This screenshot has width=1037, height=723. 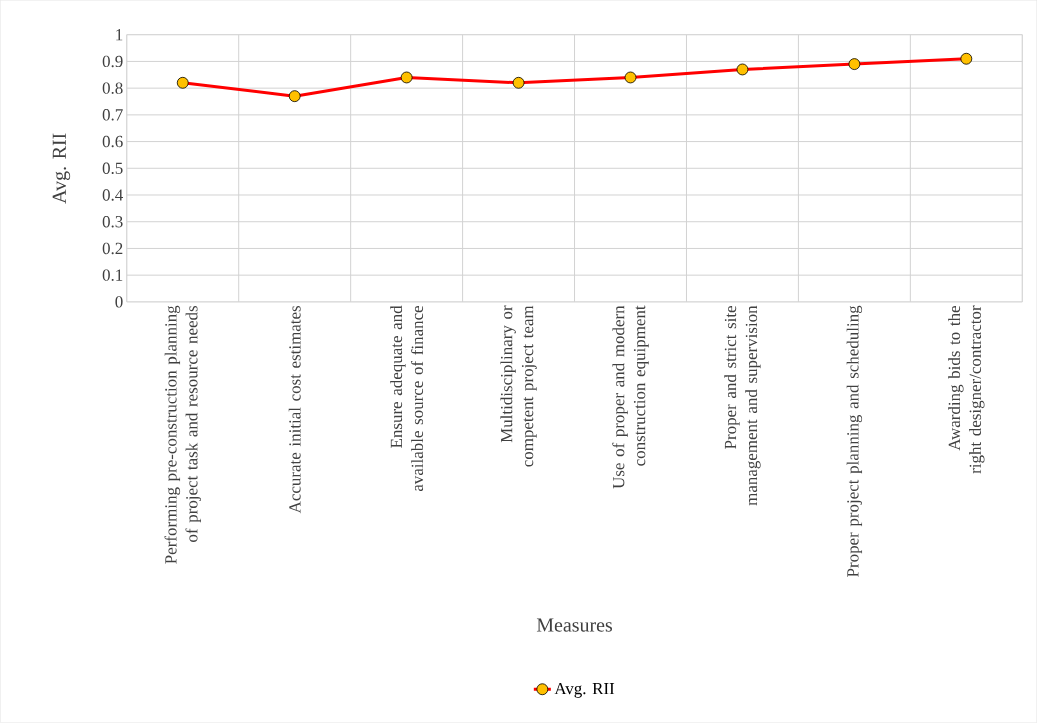 I want to click on x-tick-label: Awarding bids to the right designer/contractor, so click(x=966, y=389).